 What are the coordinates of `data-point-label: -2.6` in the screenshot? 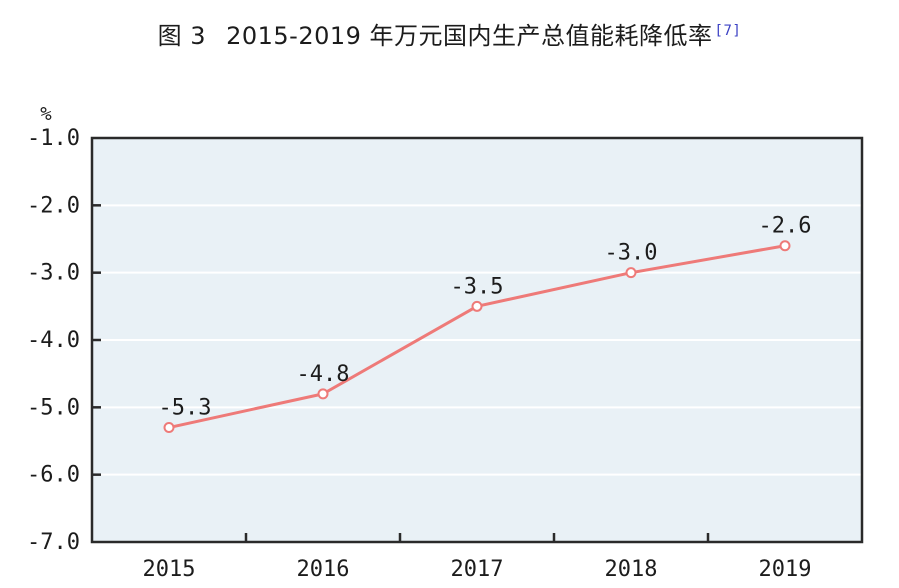 It's located at (785, 226).